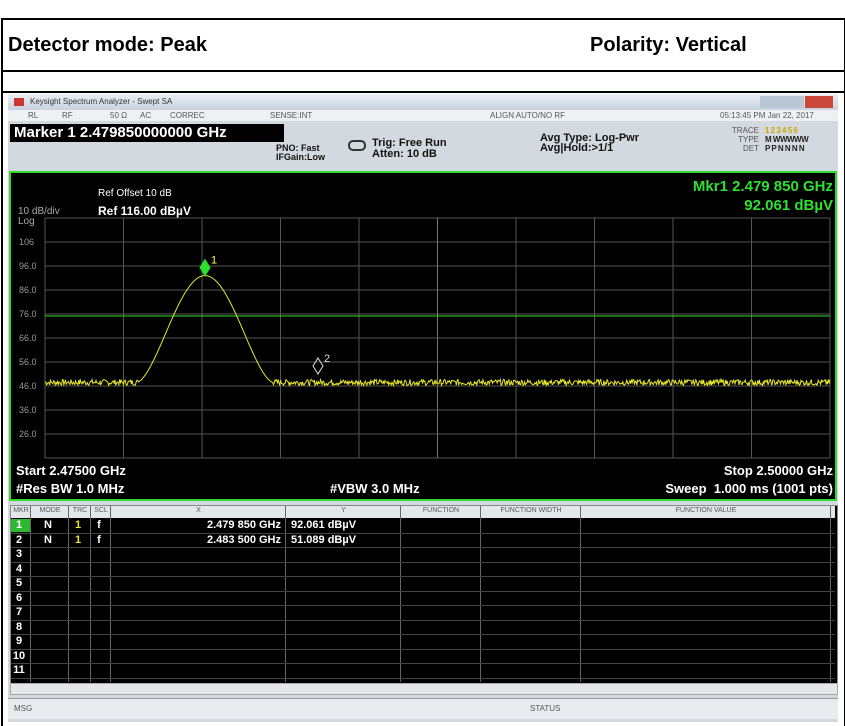  I want to click on detector-mode: Detector mode: Peak, so click(107, 45).